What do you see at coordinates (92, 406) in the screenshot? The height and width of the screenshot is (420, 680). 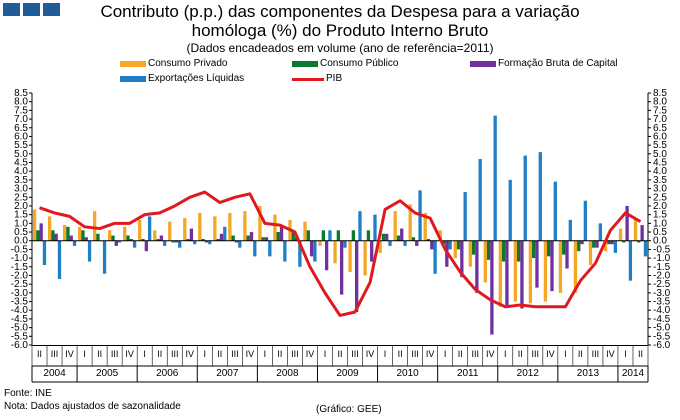 I see `footer-note: Nota: Dados ajustados de sazonalidade` at bounding box center [92, 406].